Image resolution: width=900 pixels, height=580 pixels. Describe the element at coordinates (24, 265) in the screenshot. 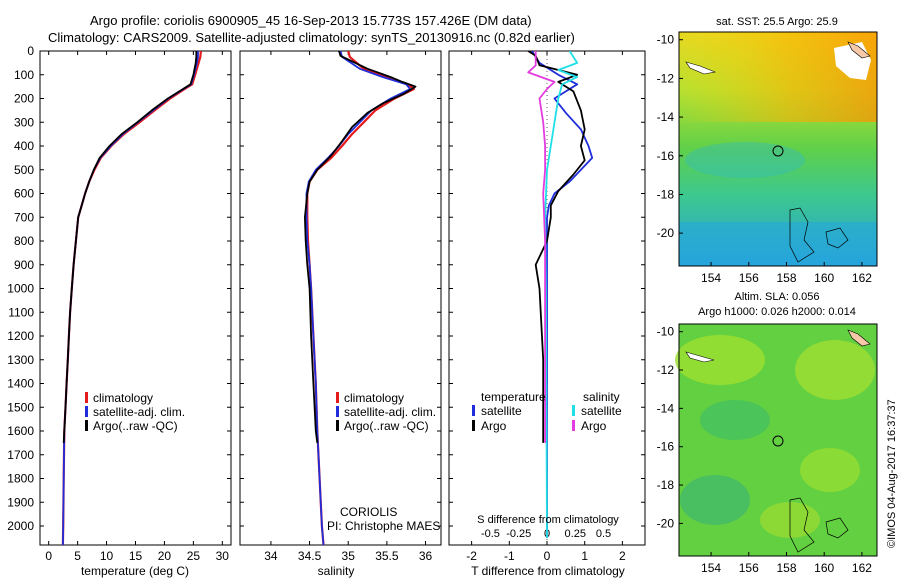

I see `y-tick-label: 900` at that location.